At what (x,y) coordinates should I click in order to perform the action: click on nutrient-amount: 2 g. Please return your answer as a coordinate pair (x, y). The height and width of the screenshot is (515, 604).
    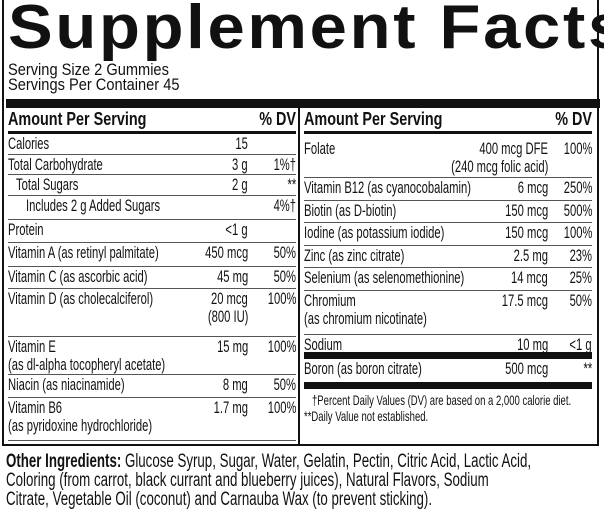
    Looking at the image, I should click on (240, 184).